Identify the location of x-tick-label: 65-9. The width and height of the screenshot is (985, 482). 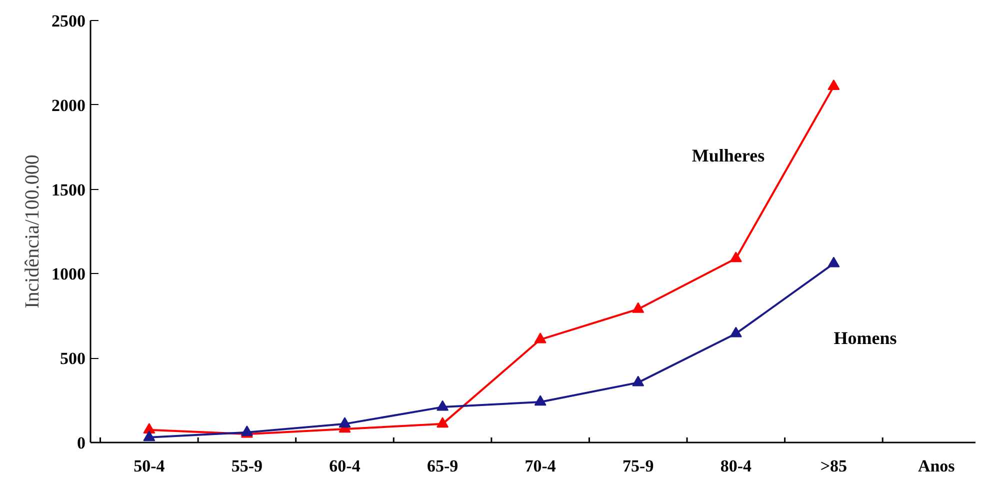
(442, 466).